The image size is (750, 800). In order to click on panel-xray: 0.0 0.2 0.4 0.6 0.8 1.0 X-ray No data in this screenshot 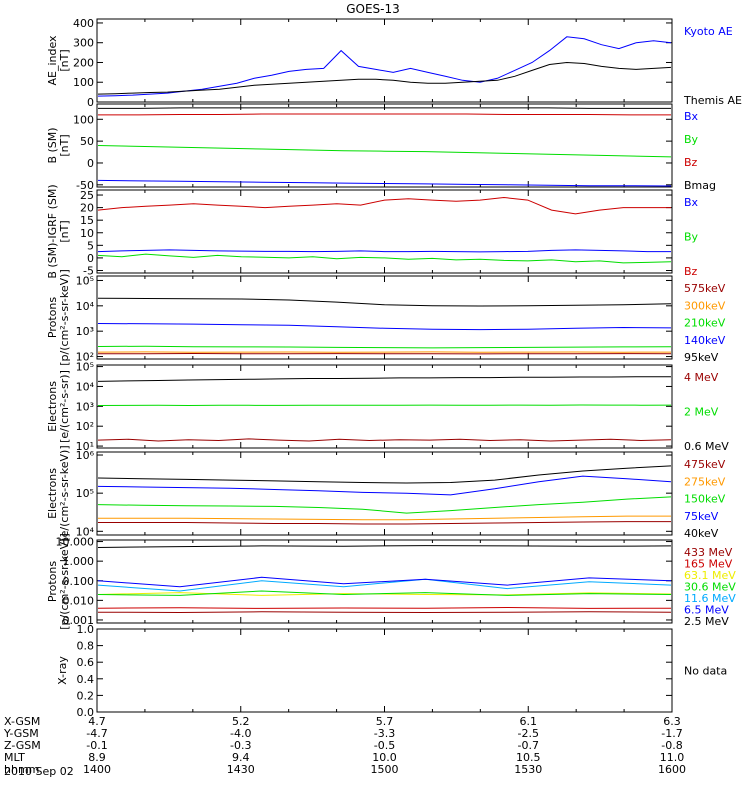, I will do `click(391, 671)`.